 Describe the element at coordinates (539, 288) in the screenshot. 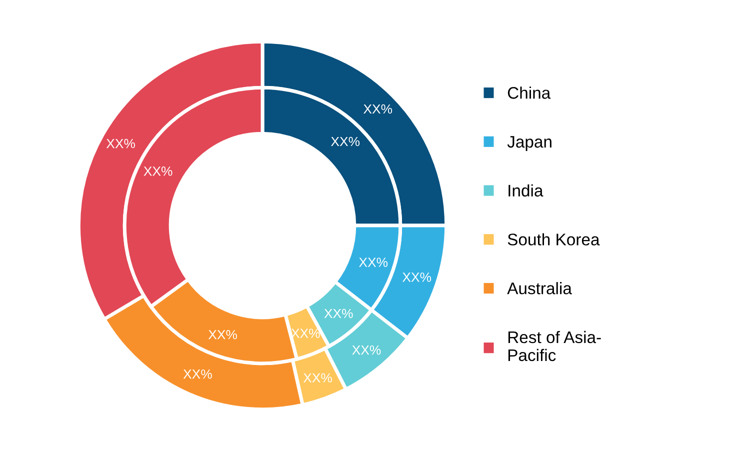

I see `legend-label: Australia` at that location.